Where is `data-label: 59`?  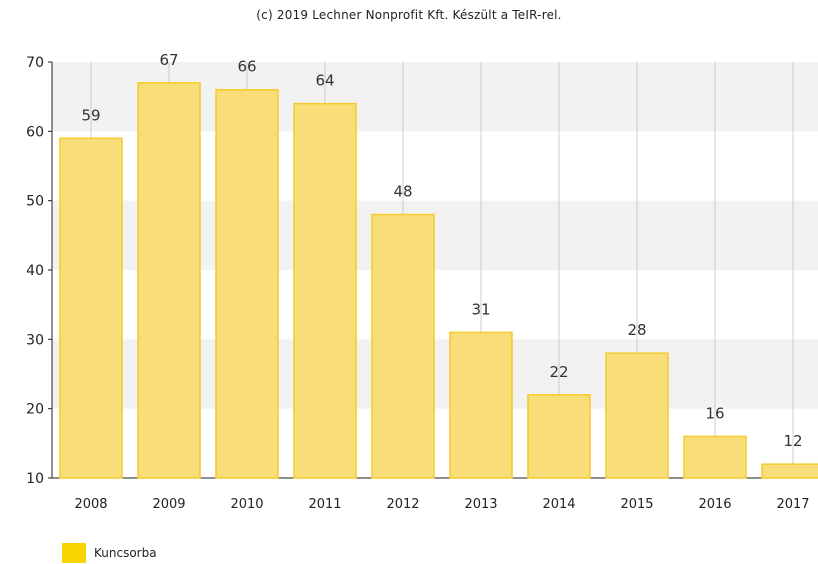
data-label: 59 is located at coordinates (90, 115).